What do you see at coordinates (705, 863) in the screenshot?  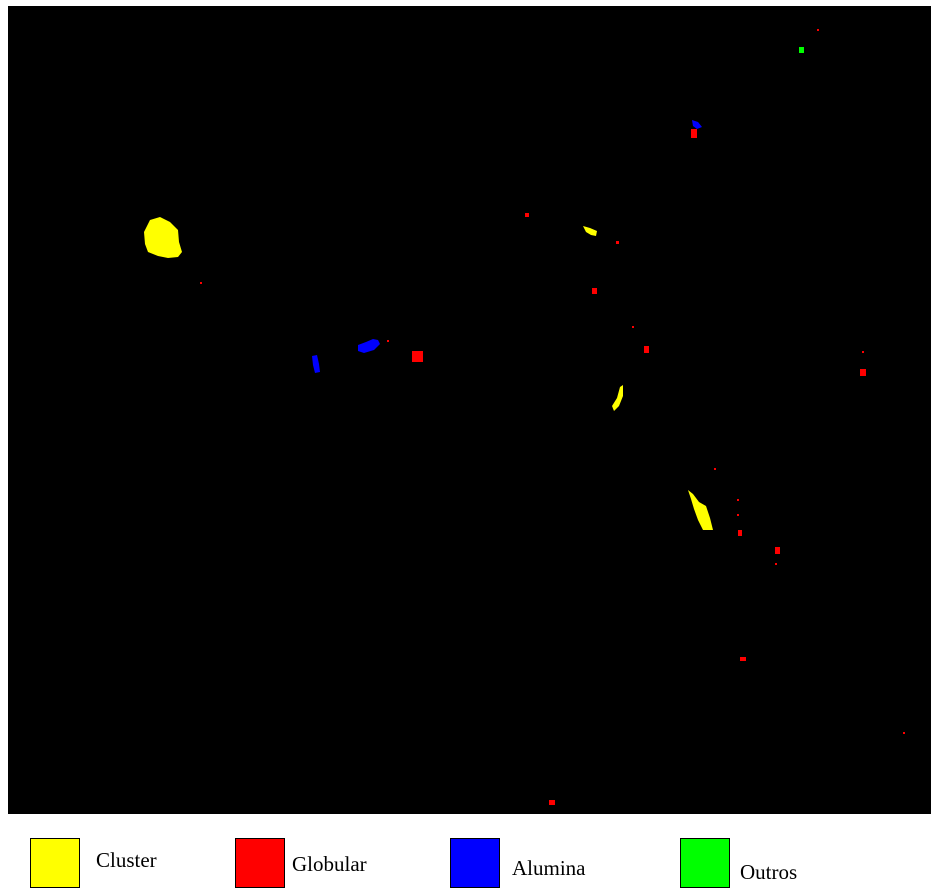 I see `outros-swatch` at bounding box center [705, 863].